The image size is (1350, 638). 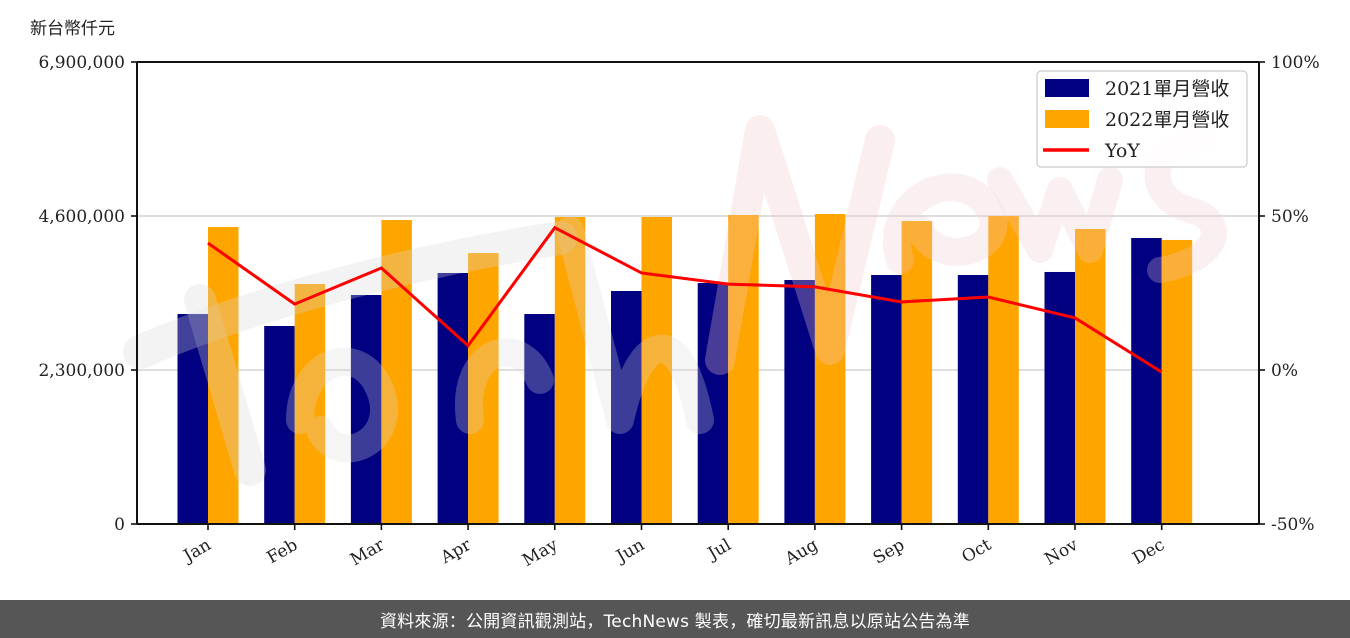 I want to click on bar-2022-apr, so click(x=483, y=388).